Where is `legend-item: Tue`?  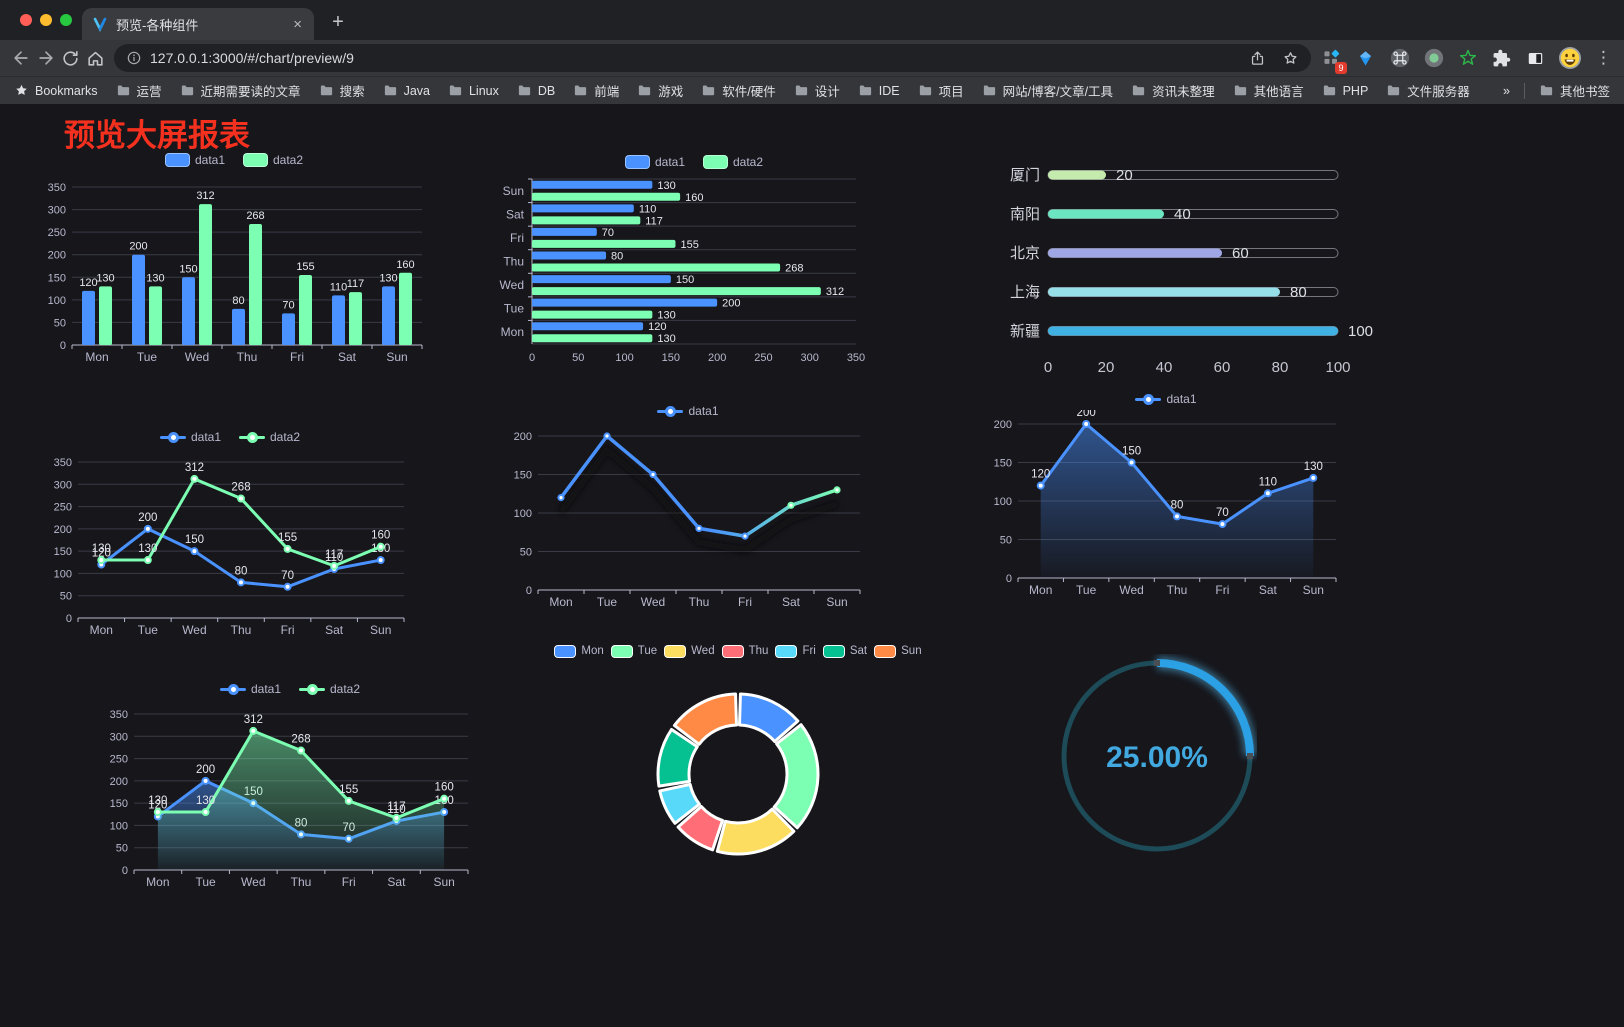
legend-item: Tue is located at coordinates (634, 651).